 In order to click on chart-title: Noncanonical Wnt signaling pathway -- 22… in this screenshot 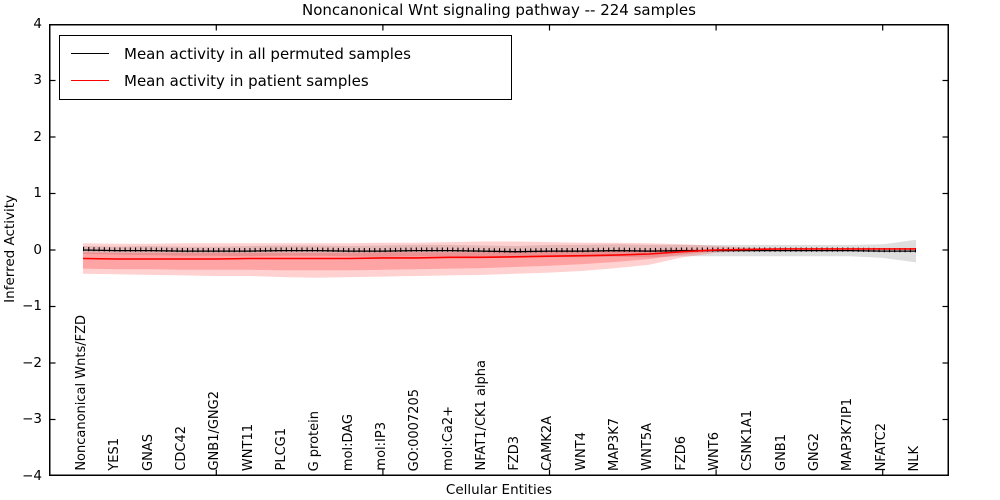, I will do `click(499, 10)`.